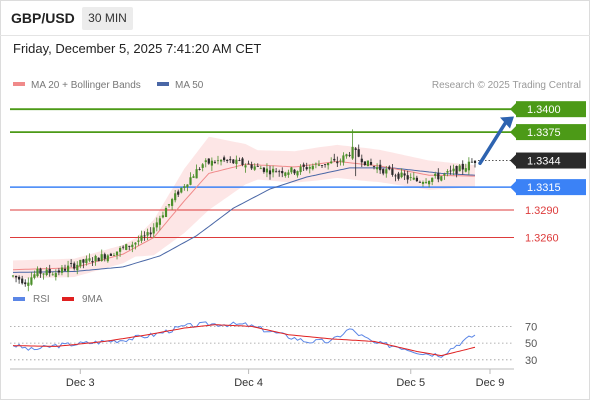 Image resolution: width=590 pixels, height=400 pixels. Describe the element at coordinates (19, 84) in the screenshot. I see `ma20-swatch` at that location.